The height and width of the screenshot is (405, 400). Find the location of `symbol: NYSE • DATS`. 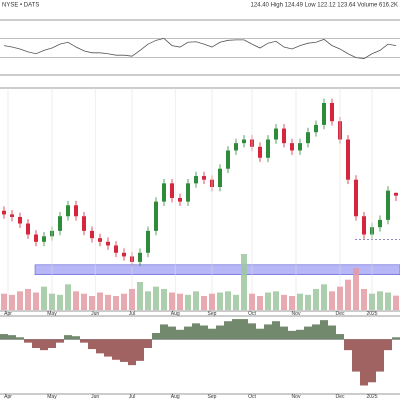

symbol: NYSE • DATS is located at coordinates (20, 6).